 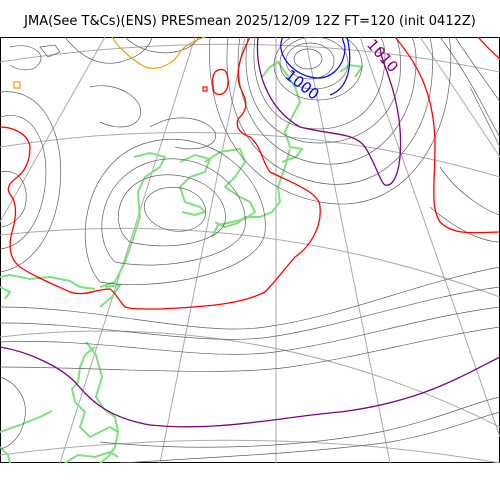 What do you see at coordinates (17, 85) in the screenshot?
I see `contour-1030-small` at bounding box center [17, 85].